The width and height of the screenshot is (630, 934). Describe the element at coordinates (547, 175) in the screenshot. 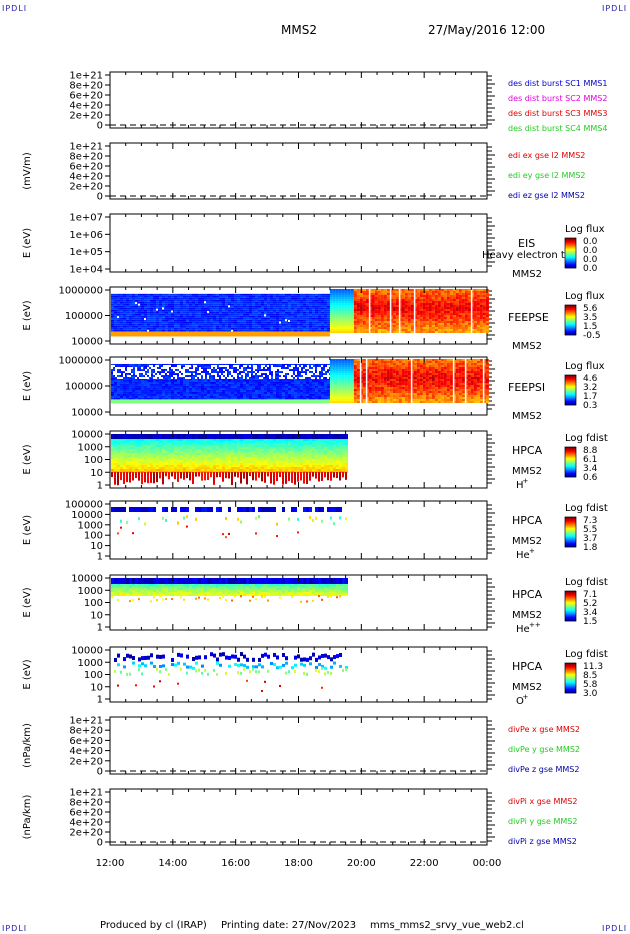

I see `panel-1-legend-1: edi ey gse l2 MMS2` at that location.